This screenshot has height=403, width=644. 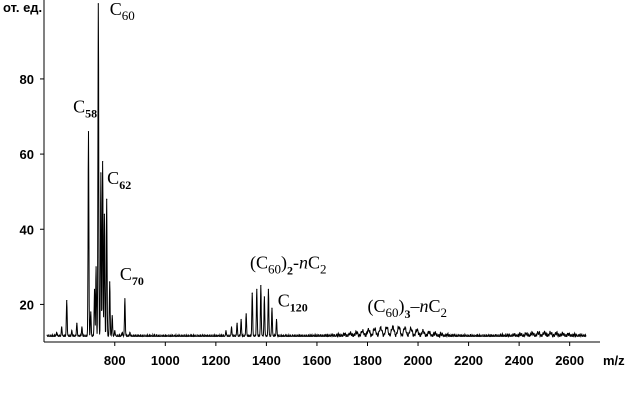 What do you see at coordinates (165, 360) in the screenshot?
I see `x-tick-label: 1000` at bounding box center [165, 360].